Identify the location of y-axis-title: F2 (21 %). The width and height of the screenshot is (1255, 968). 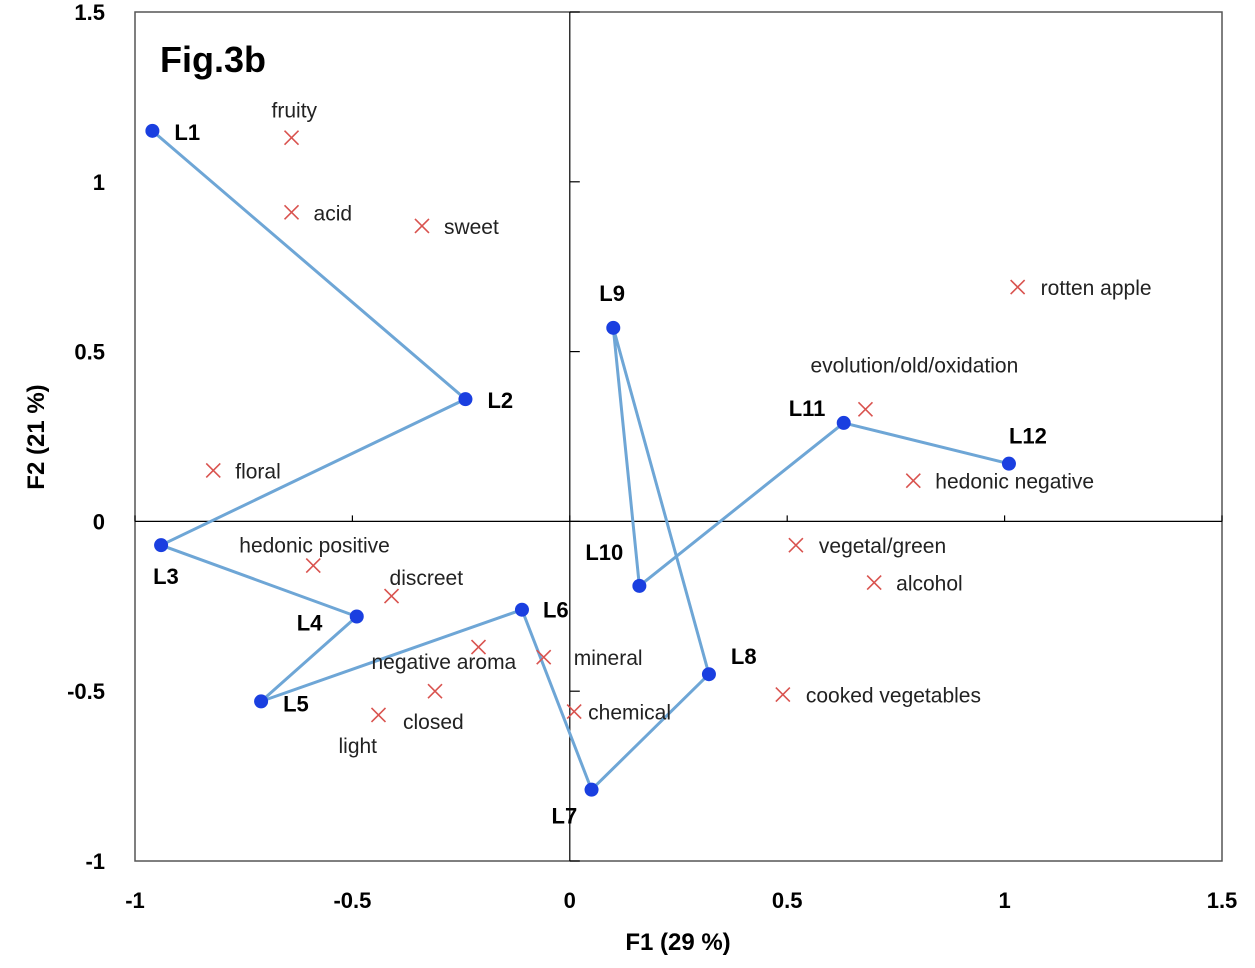
(36, 436).